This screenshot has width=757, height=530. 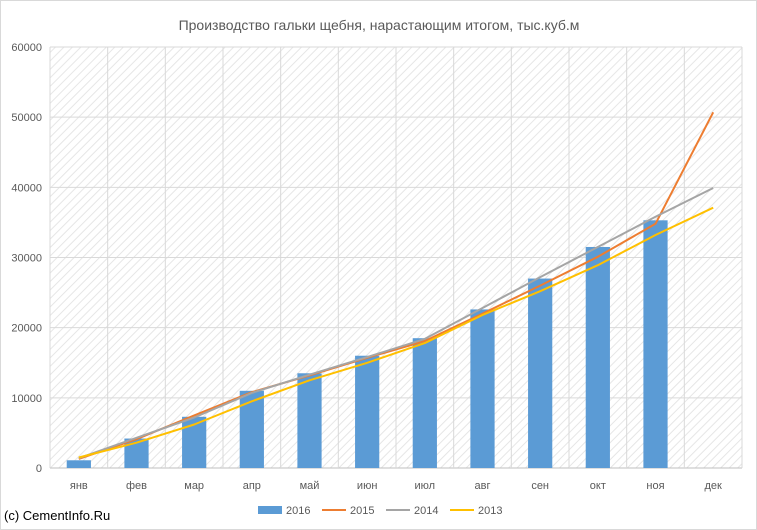 I want to click on x-tick-label: сен, so click(x=540, y=486).